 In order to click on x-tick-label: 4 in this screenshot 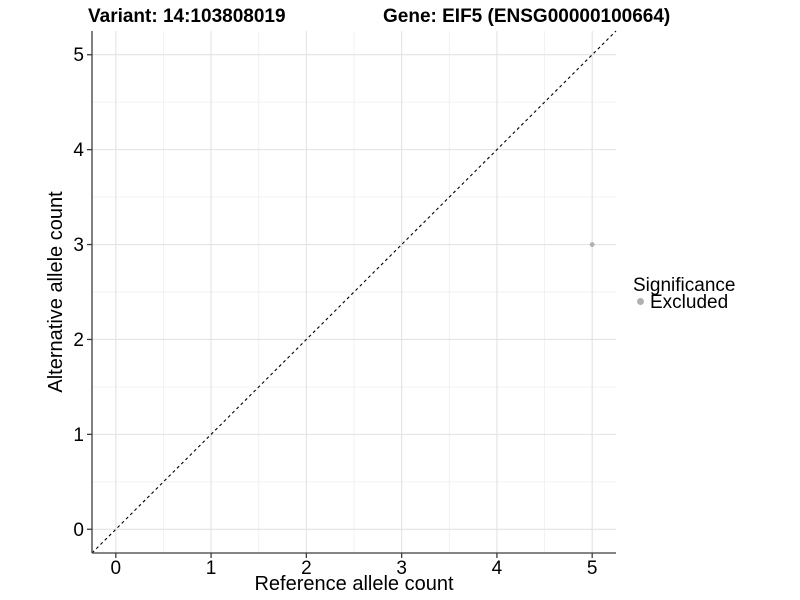, I will do `click(497, 568)`.